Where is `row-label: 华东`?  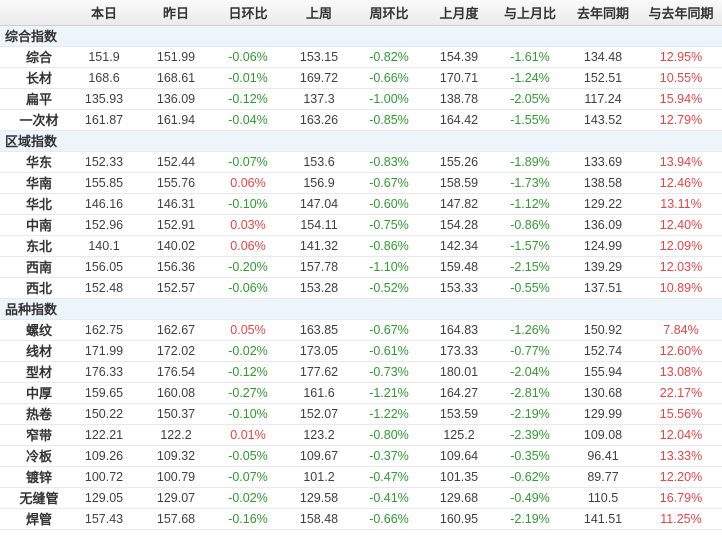 row-label: 华东 is located at coordinates (34, 162).